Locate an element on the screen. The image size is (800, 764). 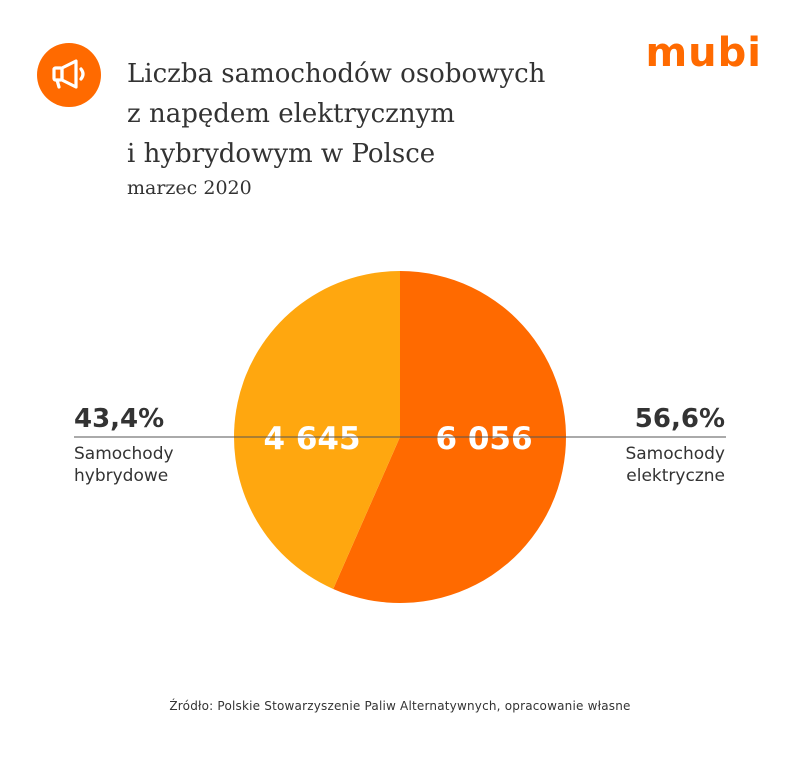
brand-badge is located at coordinates (69, 75).